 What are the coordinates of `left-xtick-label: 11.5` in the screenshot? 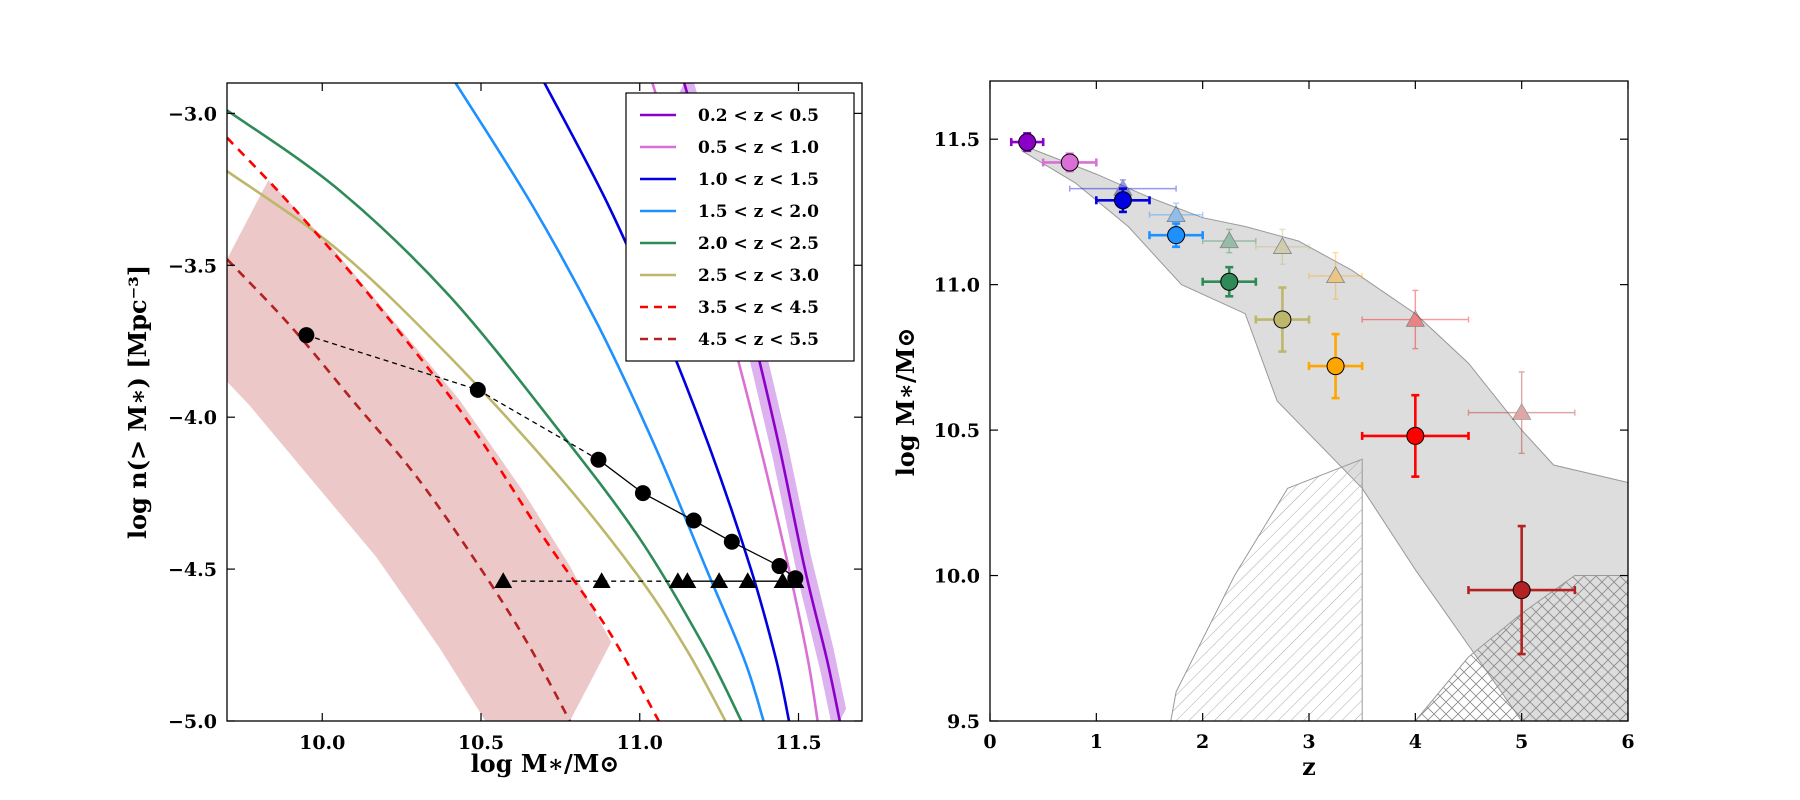 It's located at (798, 743).